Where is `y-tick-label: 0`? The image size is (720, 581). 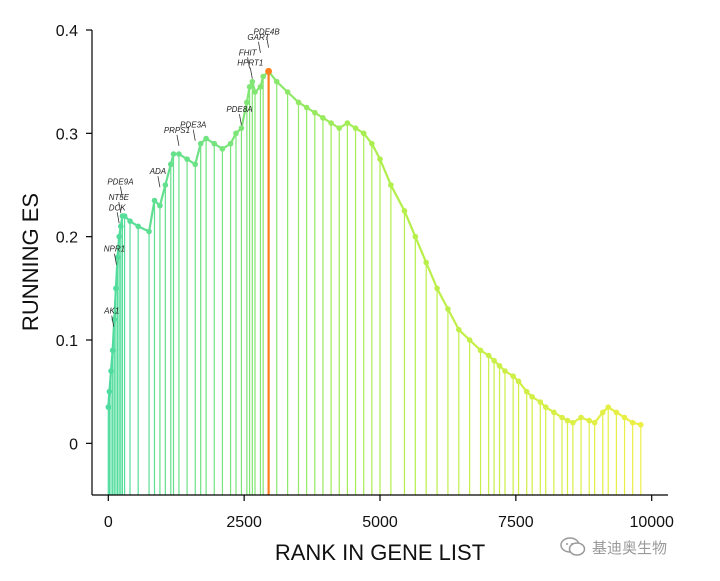 y-tick-label: 0 is located at coordinates (73, 444).